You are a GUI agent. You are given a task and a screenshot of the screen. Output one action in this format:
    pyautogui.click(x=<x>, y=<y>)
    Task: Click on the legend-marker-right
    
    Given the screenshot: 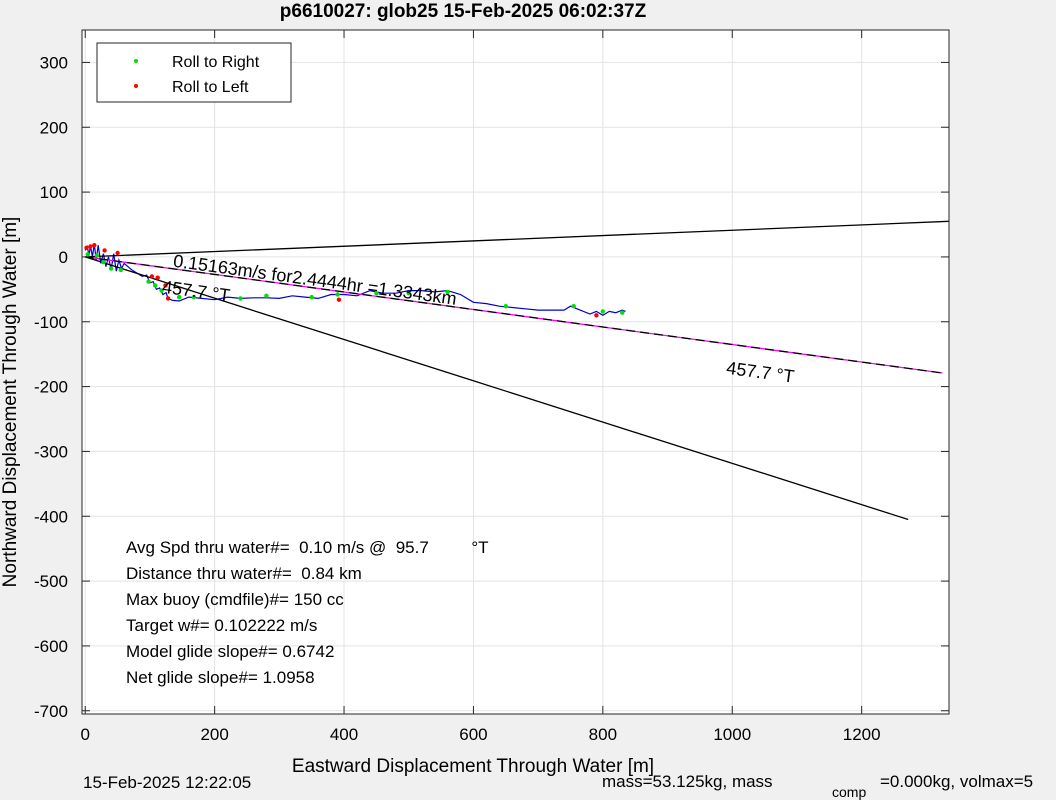 What is the action you would take?
    pyautogui.click(x=136, y=61)
    